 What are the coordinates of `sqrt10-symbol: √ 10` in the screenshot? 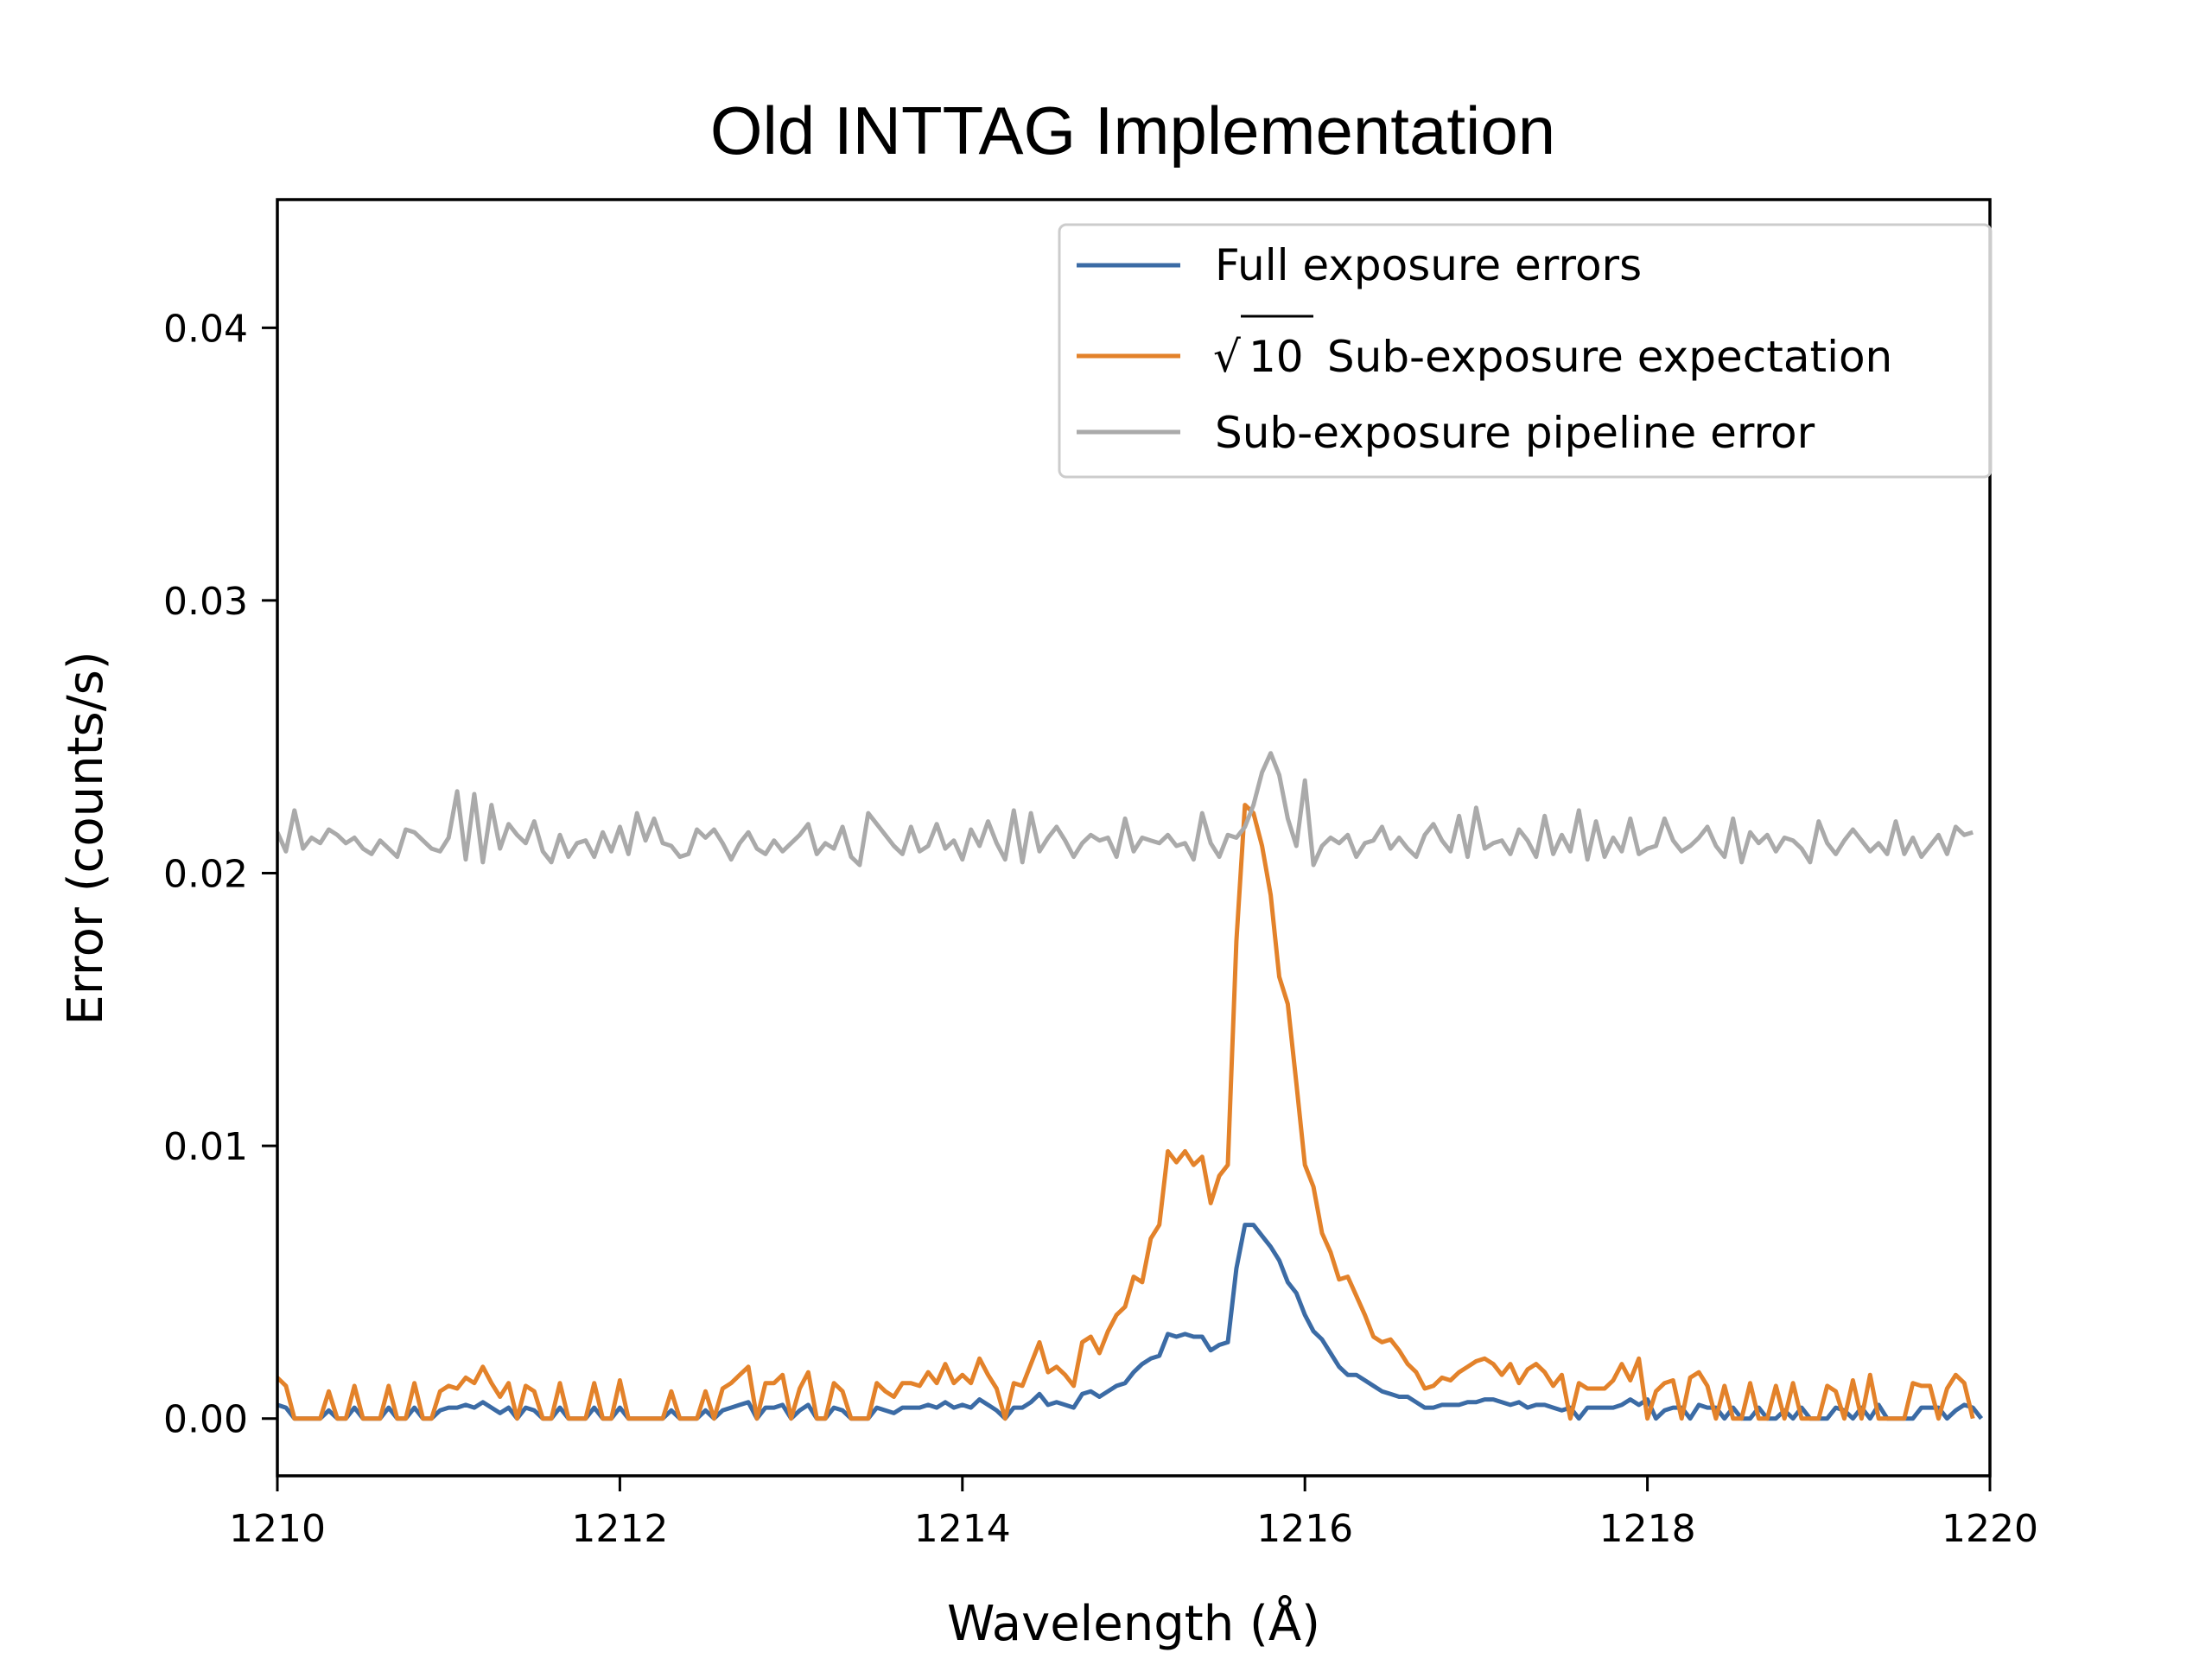 It's located at (1263, 348).